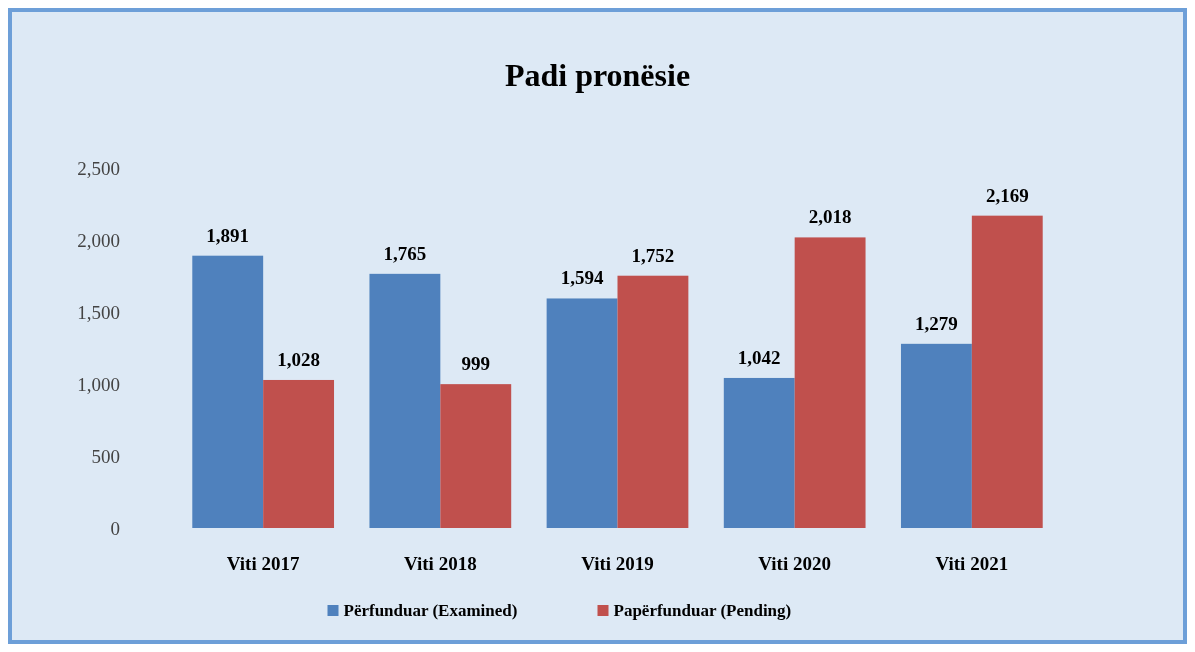 The width and height of the screenshot is (1195, 652). I want to click on data-label: 999, so click(476, 364).